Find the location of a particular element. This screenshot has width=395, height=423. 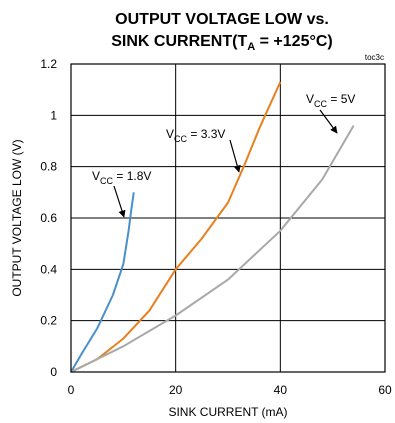

y-tick-label-5: 1 is located at coordinates (53, 115).